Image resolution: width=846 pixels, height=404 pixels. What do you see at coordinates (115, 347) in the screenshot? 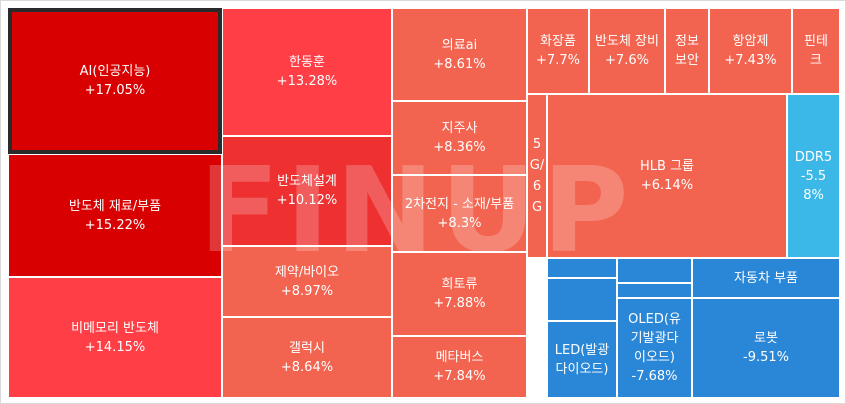
I see `tile-change: +14.15%` at bounding box center [115, 347].